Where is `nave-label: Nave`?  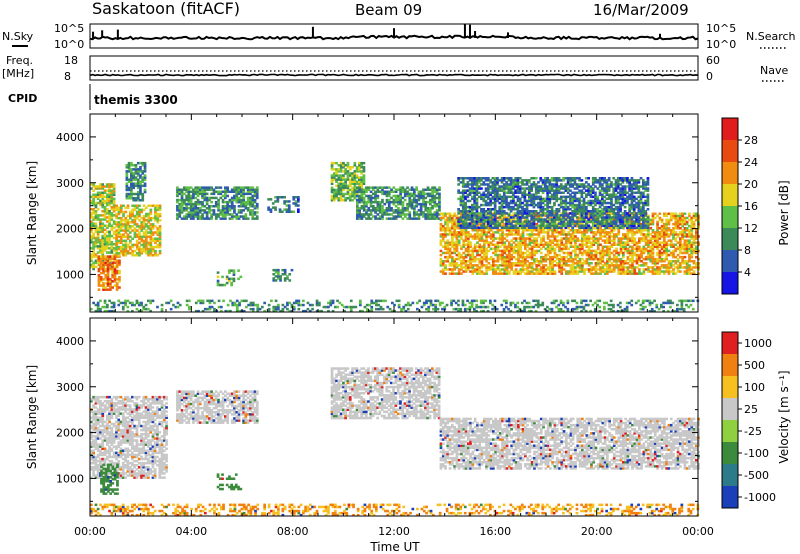
nave-label: Nave is located at coordinates (774, 70).